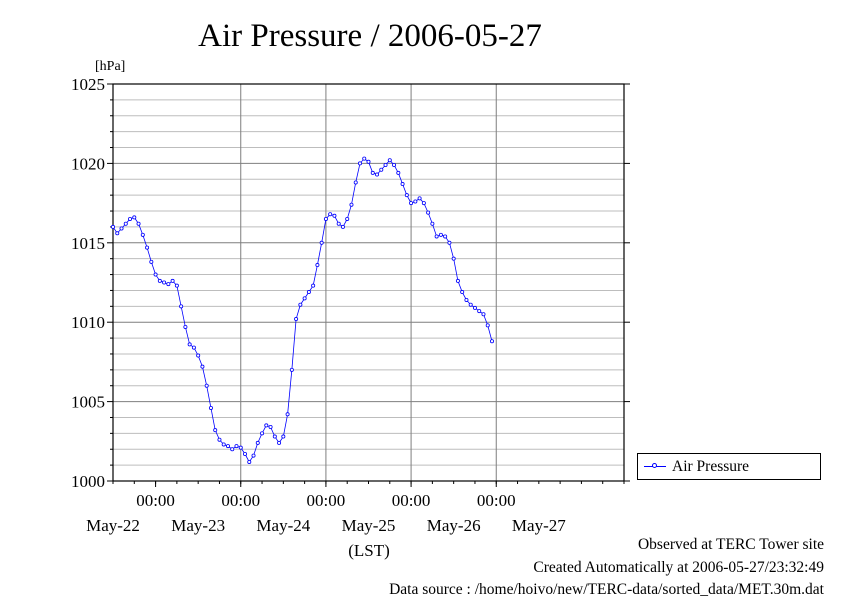 Image resolution: width=842 pixels, height=599 pixels. What do you see at coordinates (88, 481) in the screenshot?
I see `y-tick-label: 1000` at bounding box center [88, 481].